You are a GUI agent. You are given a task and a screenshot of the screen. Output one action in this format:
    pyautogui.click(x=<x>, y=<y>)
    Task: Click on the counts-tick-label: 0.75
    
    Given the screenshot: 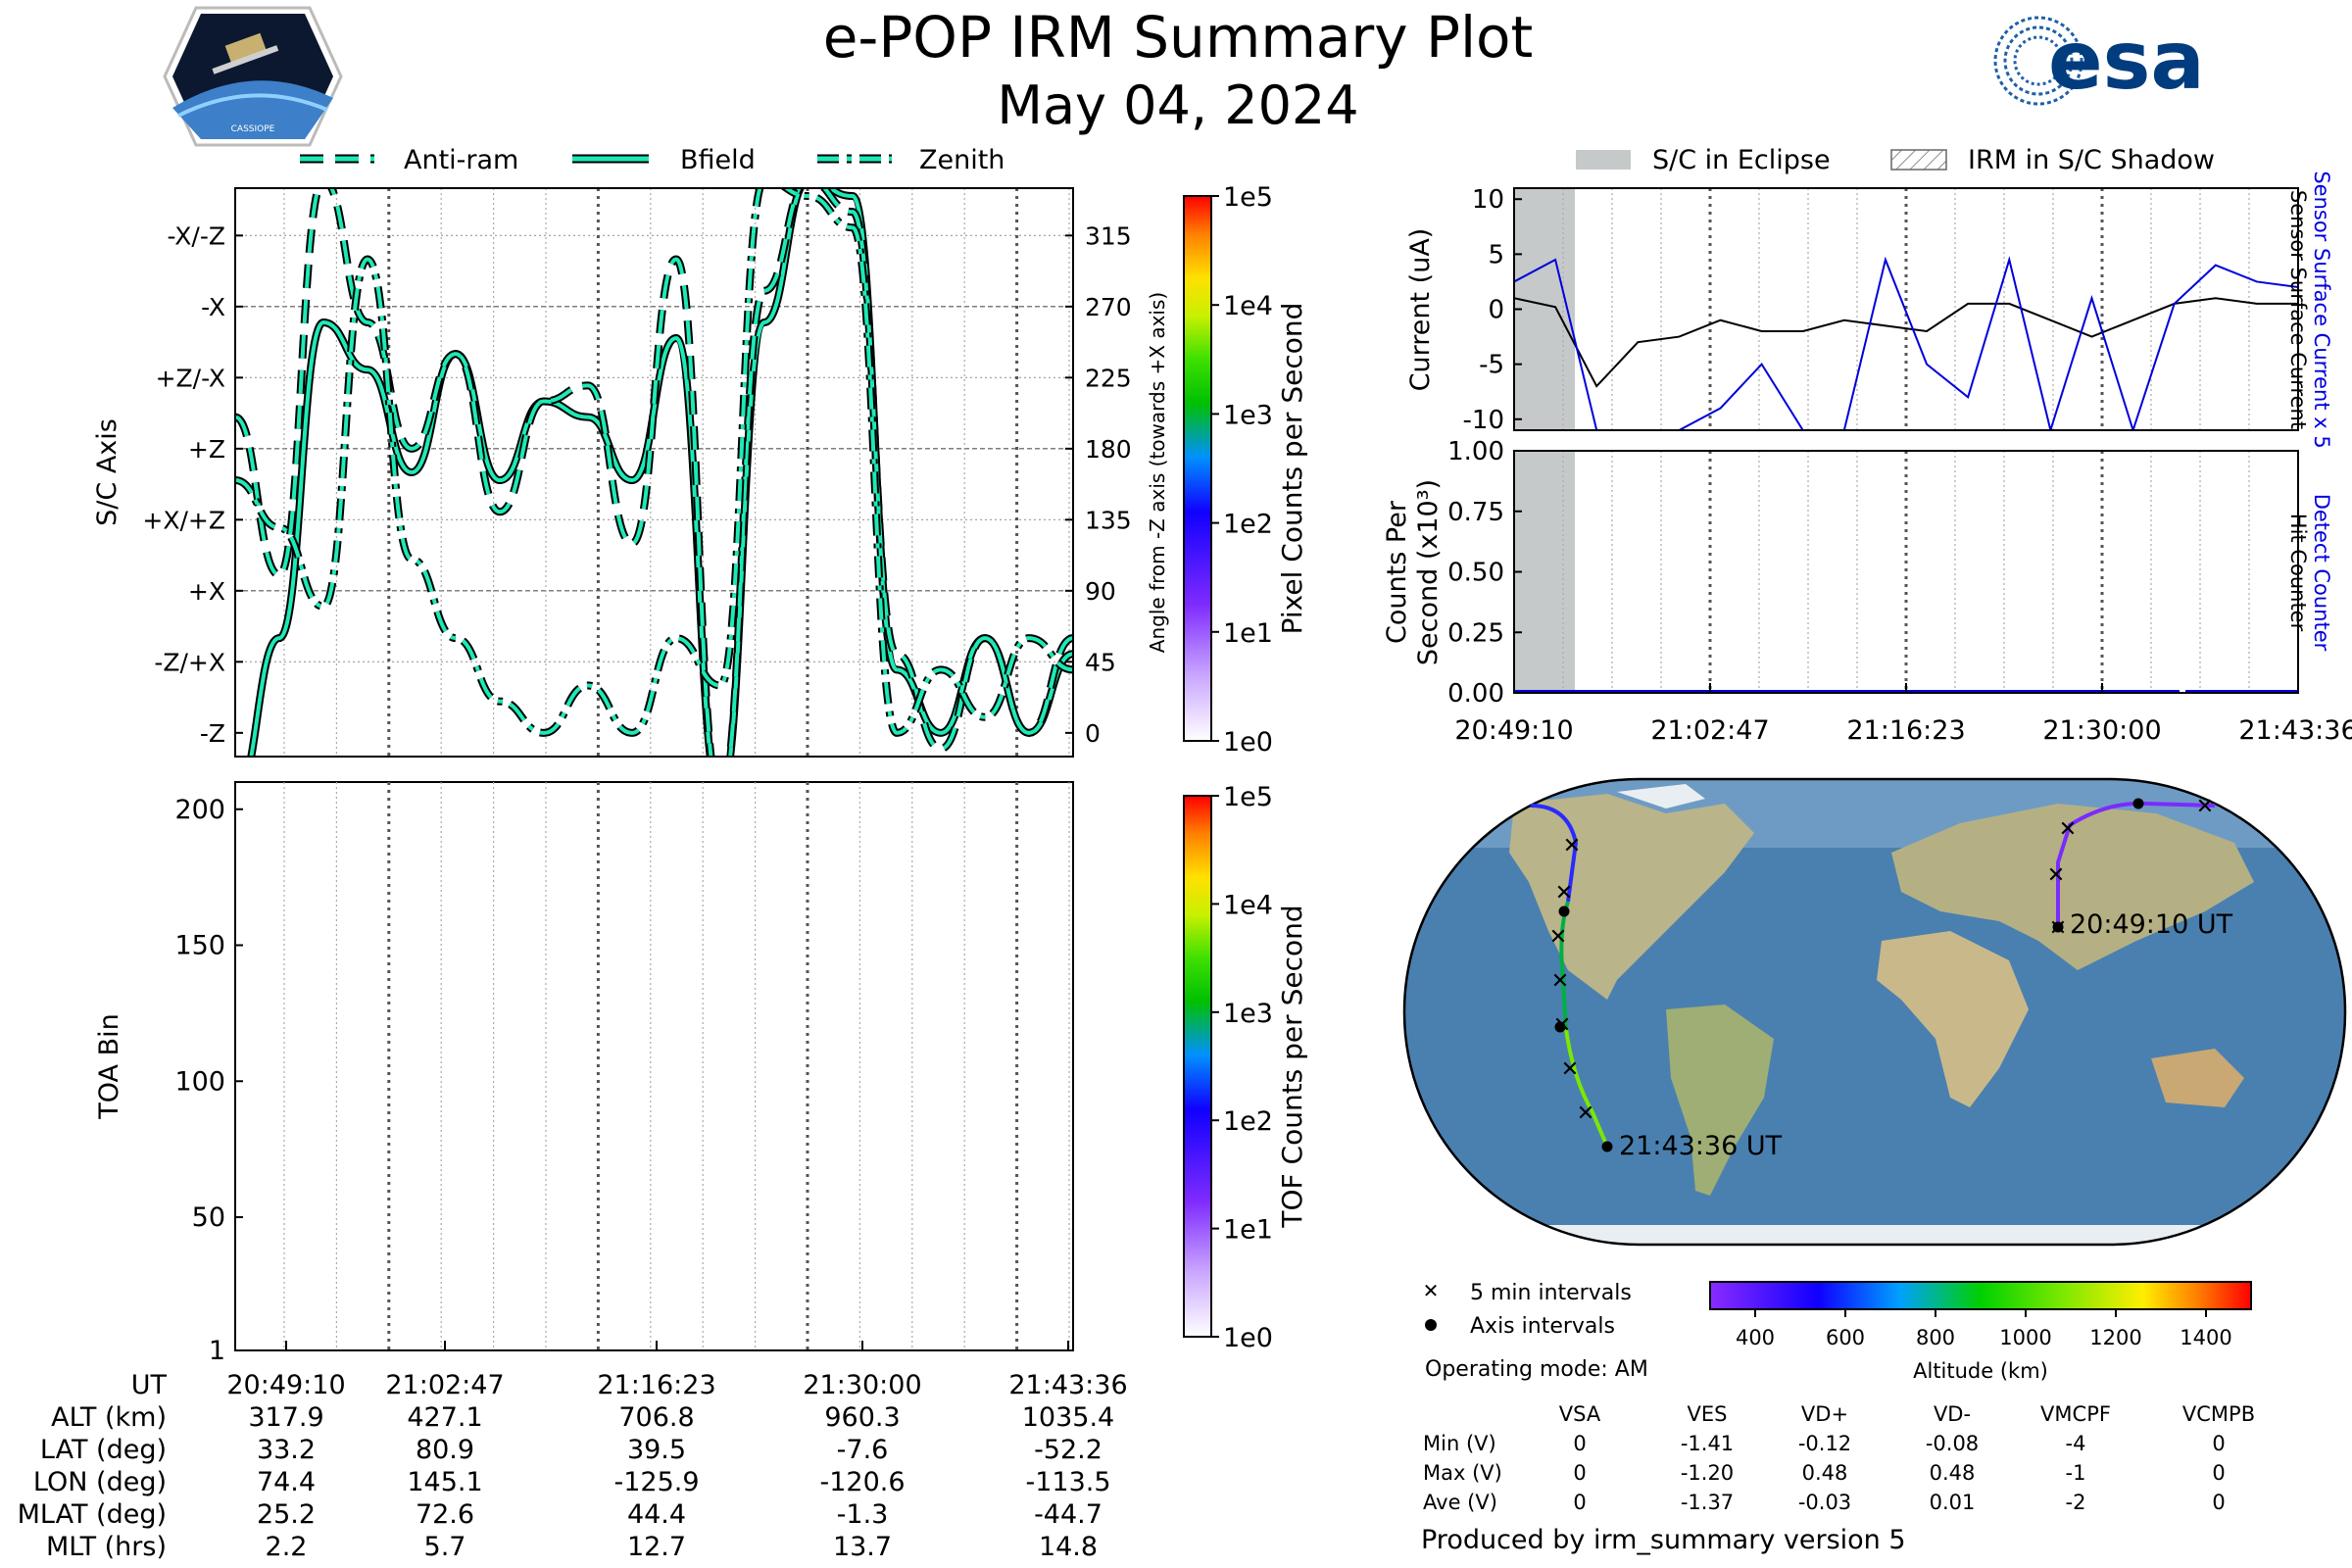 What is the action you would take?
    pyautogui.click(x=1475, y=512)
    